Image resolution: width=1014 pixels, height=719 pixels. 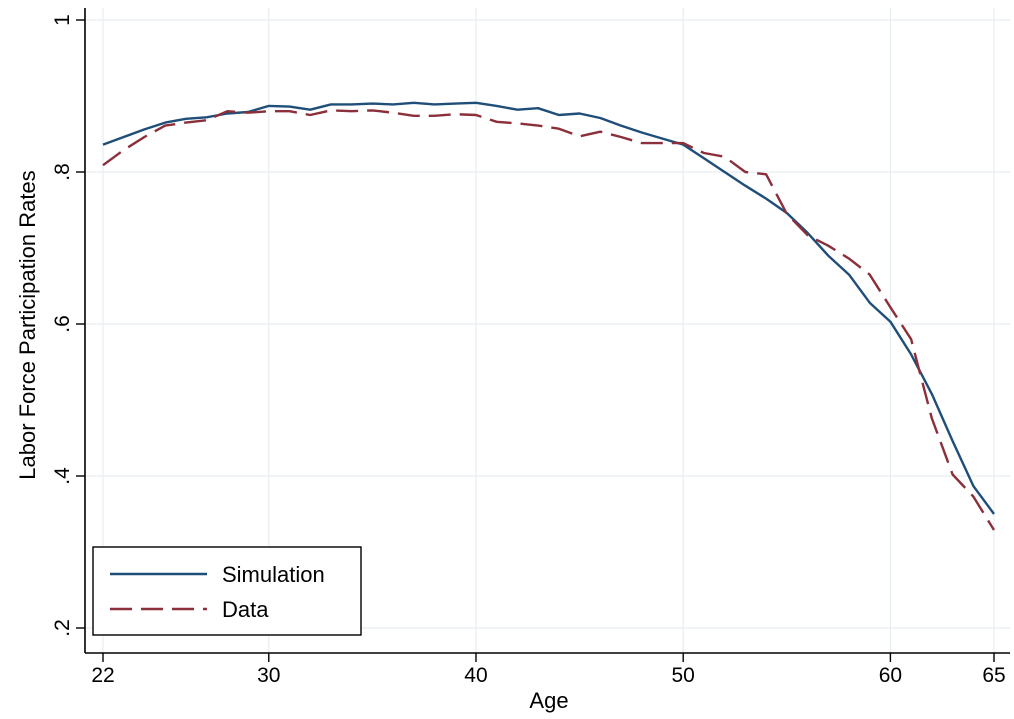 I want to click on y-tick-label: .6, so click(x=62, y=324).